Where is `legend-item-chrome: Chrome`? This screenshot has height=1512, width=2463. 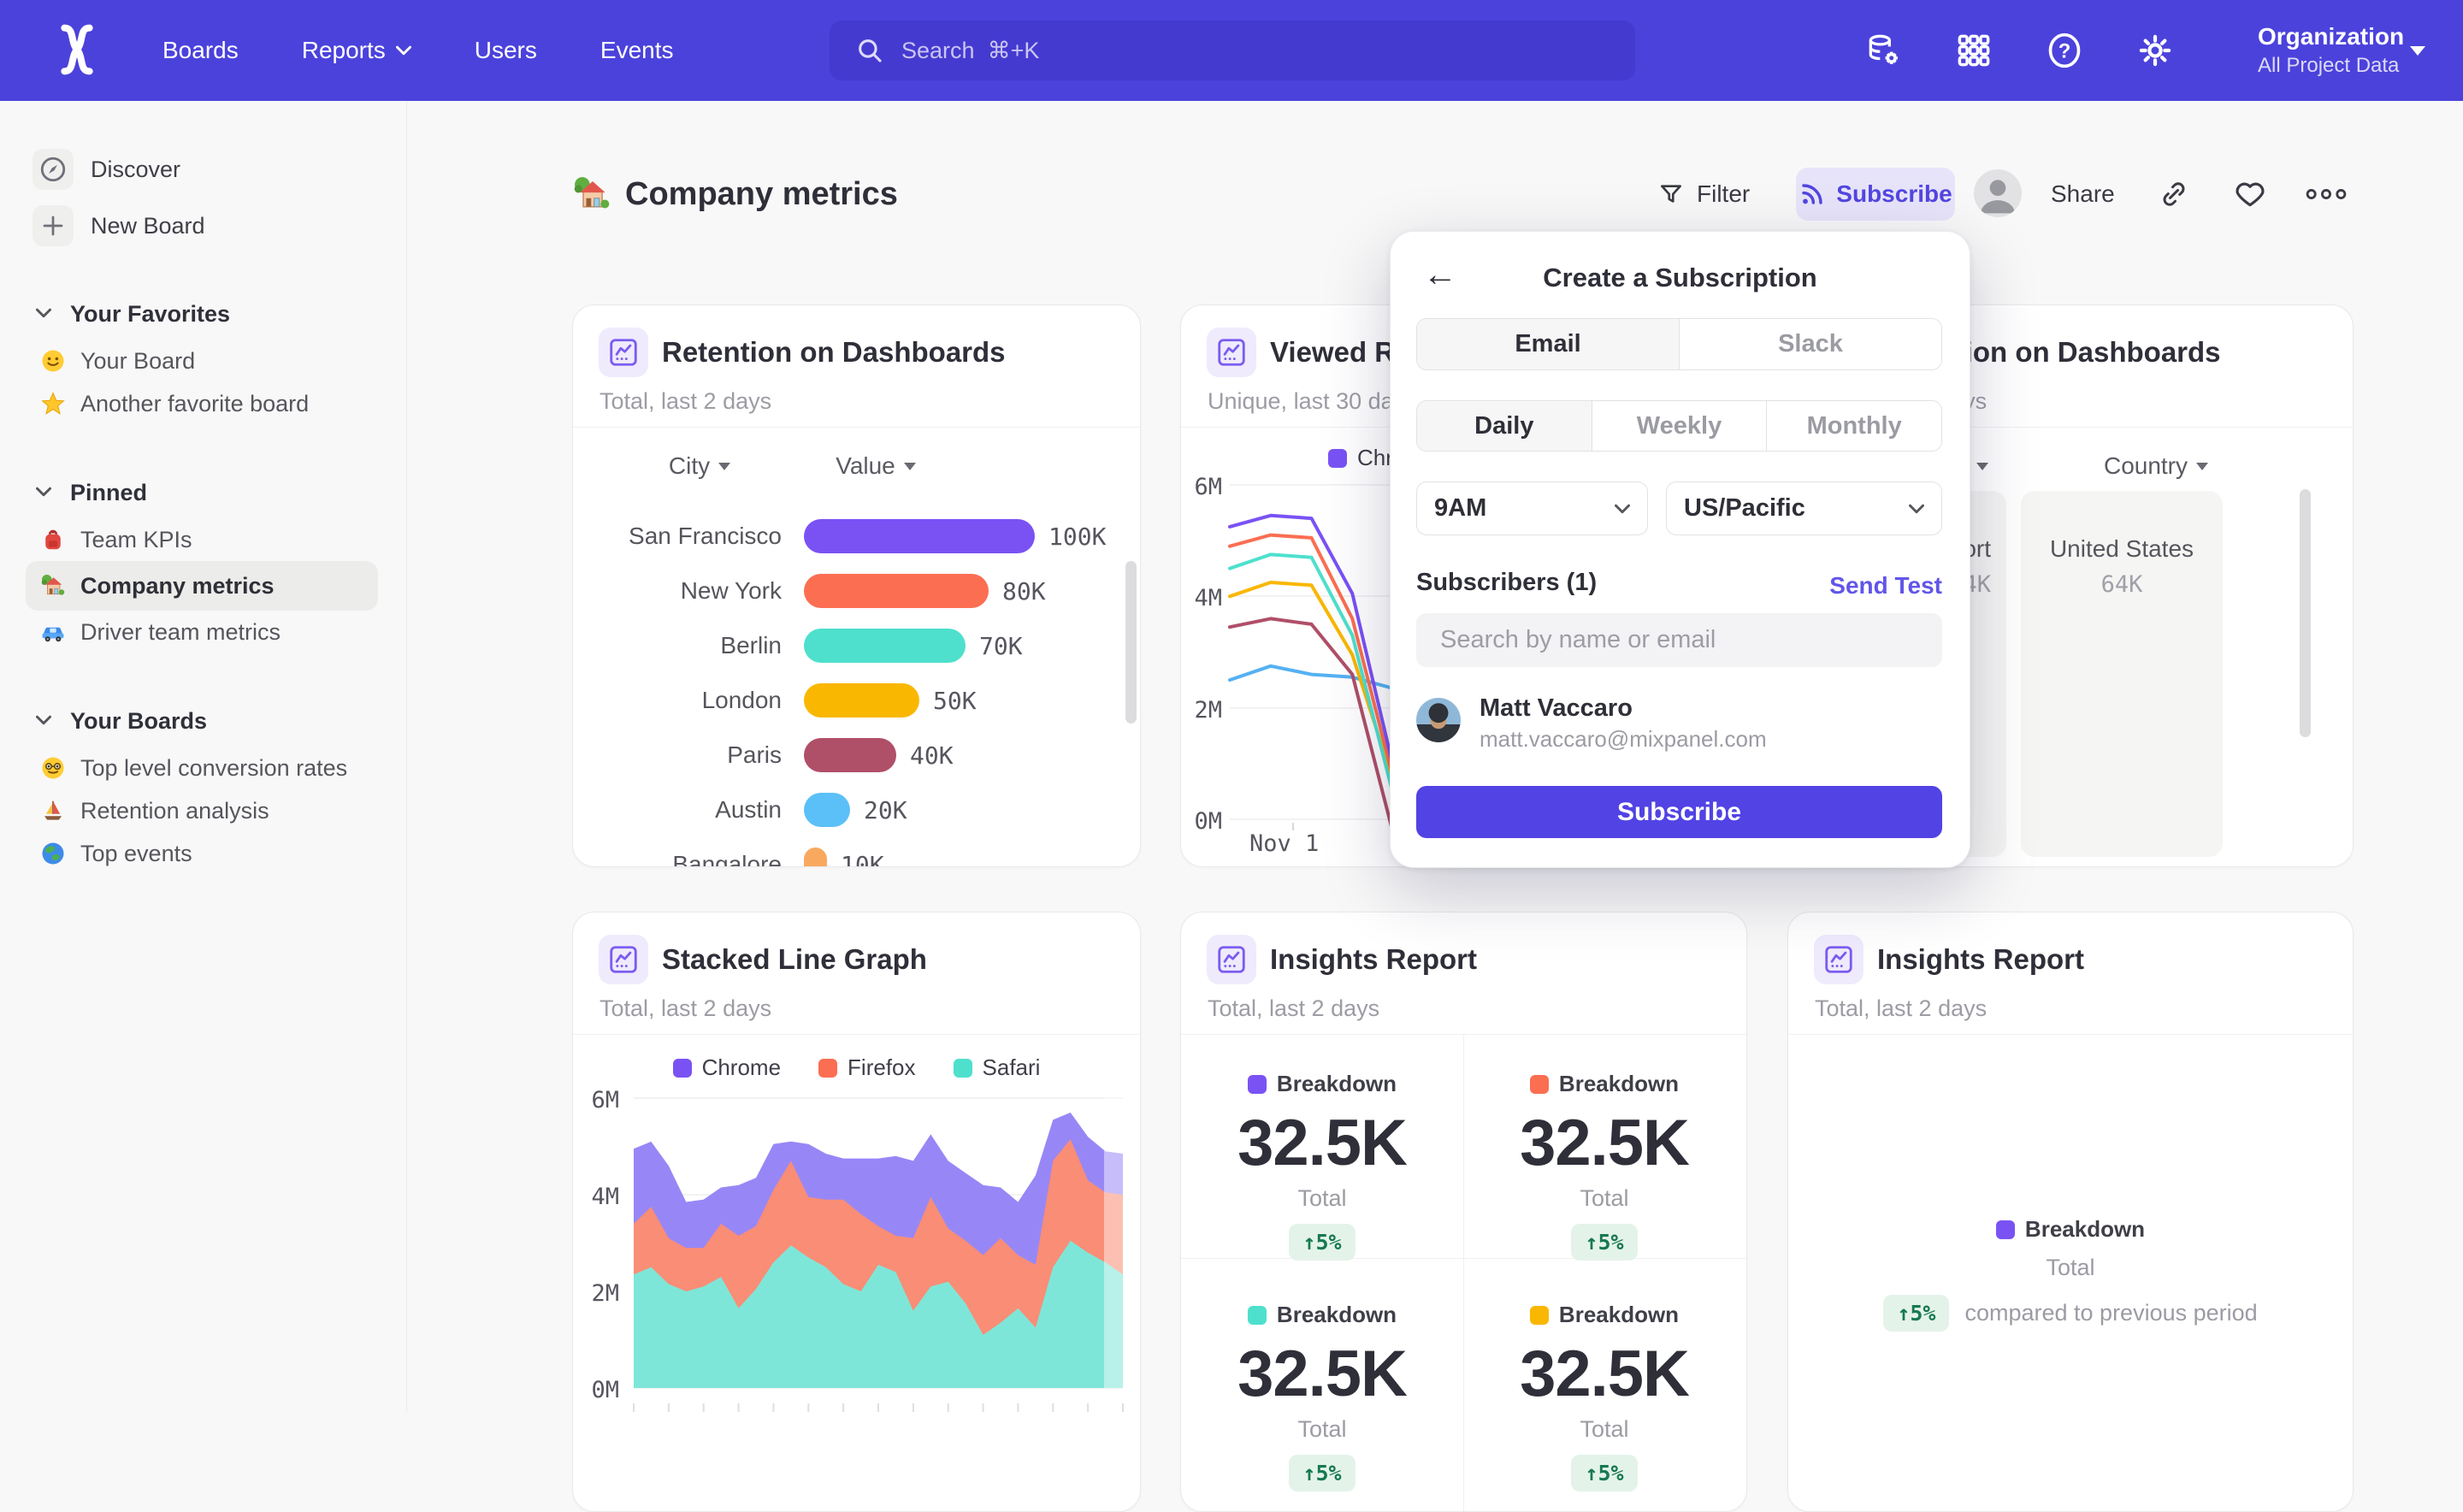
legend-item-chrome: Chrome is located at coordinates (727, 1067).